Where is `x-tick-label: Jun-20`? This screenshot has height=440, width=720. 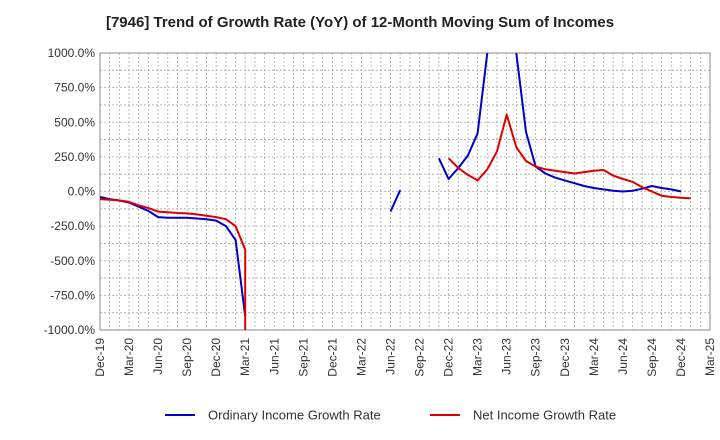
x-tick-label: Jun-20 is located at coordinates (158, 356).